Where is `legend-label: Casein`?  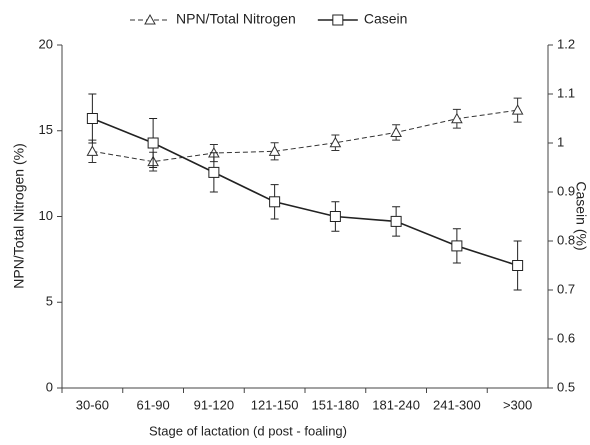
legend-label: Casein is located at coordinates (386, 19).